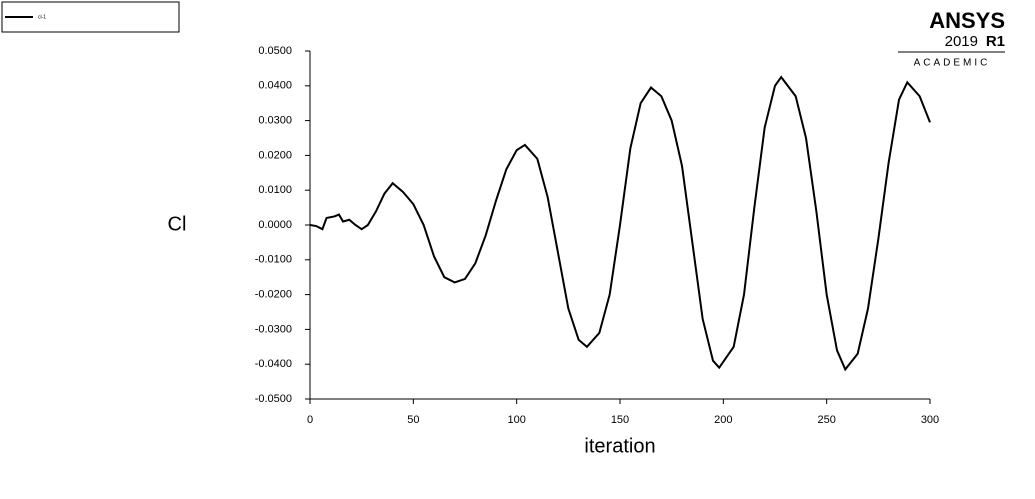 This screenshot has width=1035, height=499. What do you see at coordinates (995, 41) in the screenshot?
I see `brand-release: R1` at bounding box center [995, 41].